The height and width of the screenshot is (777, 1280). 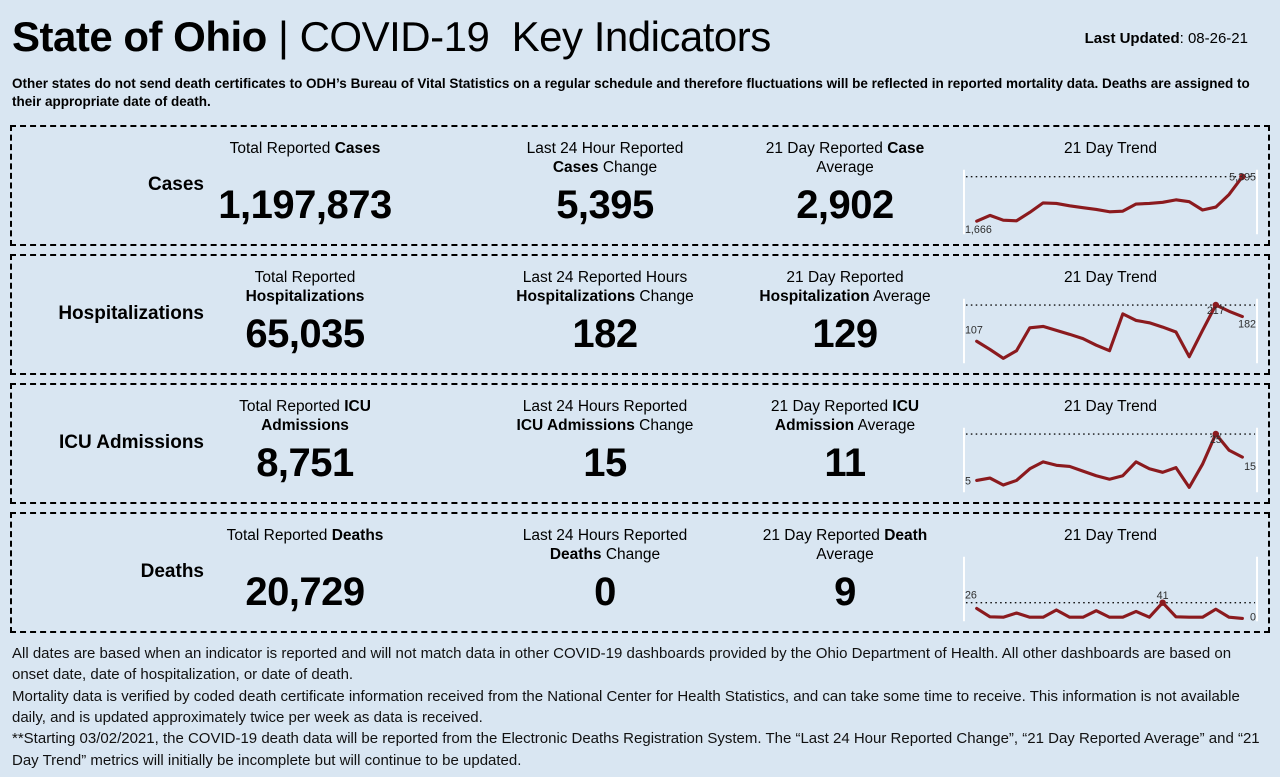 I want to click on stat-24h-cases: Last 24 Hour Reported Cases Change 5,395, so click(x=605, y=182).